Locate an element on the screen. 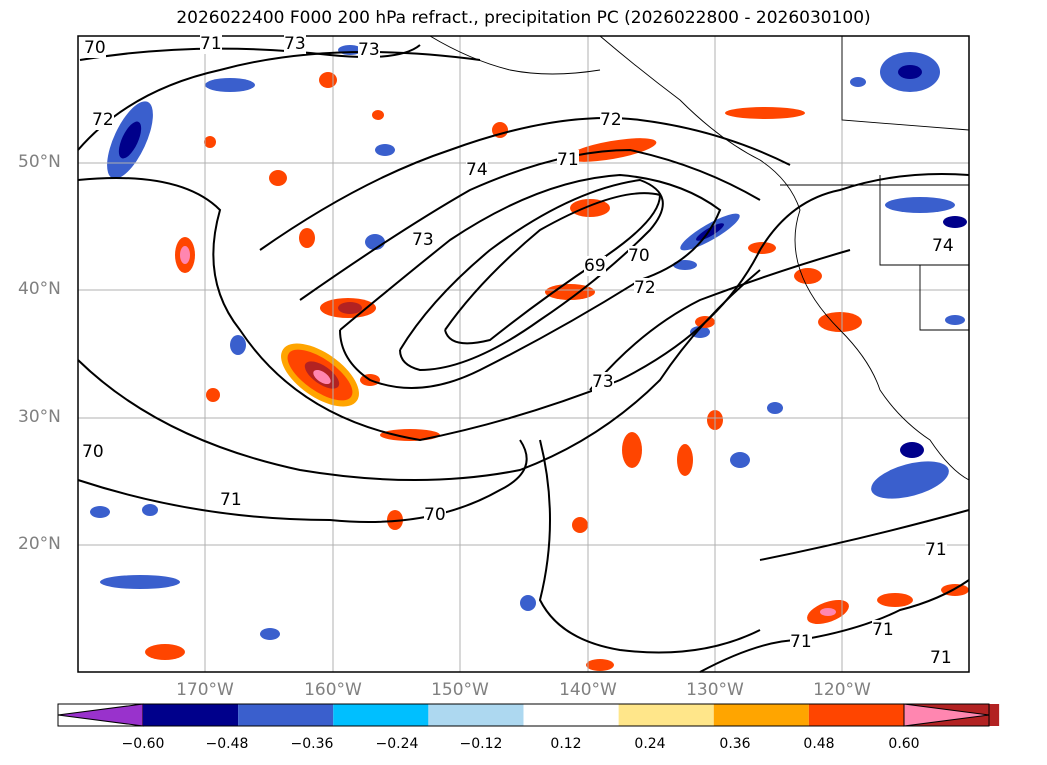  lat-label-30n: 30°N is located at coordinates (39, 417).